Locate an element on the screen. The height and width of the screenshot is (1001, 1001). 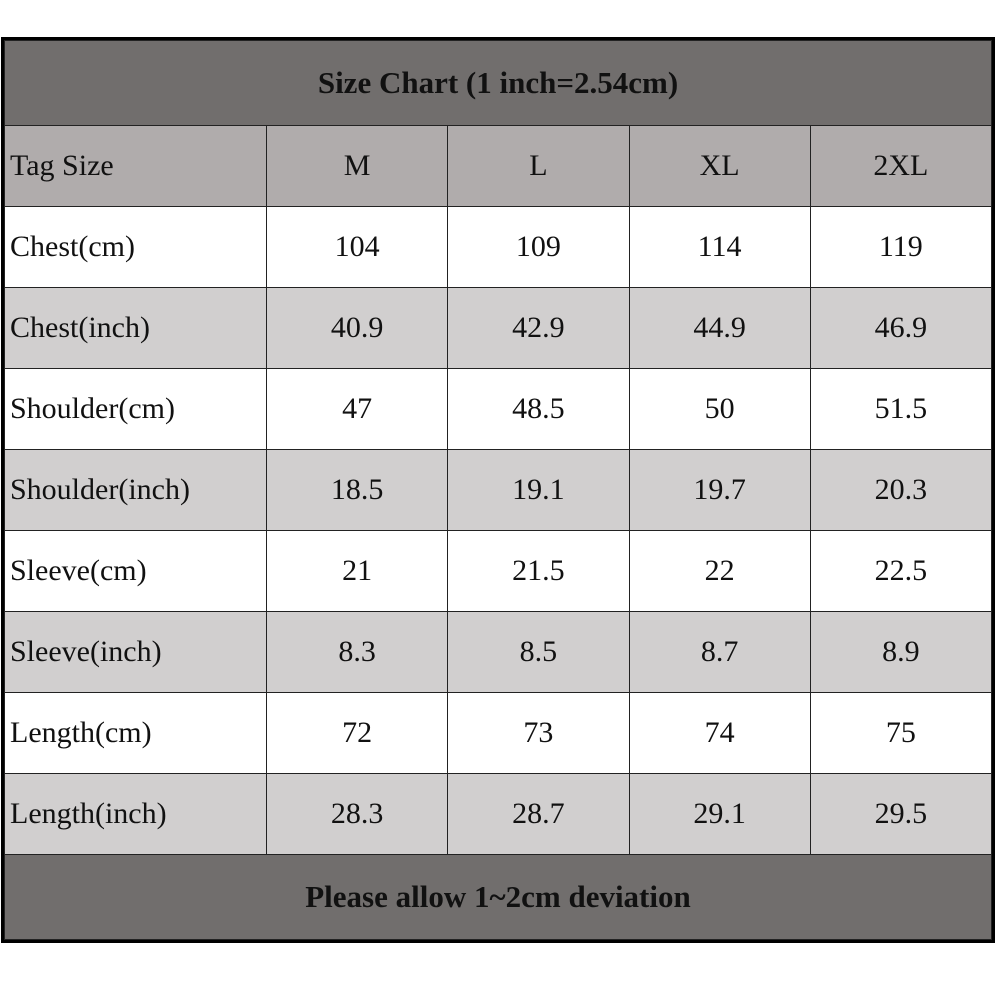
row-label: Shoulder(cm) is located at coordinates (135, 409).